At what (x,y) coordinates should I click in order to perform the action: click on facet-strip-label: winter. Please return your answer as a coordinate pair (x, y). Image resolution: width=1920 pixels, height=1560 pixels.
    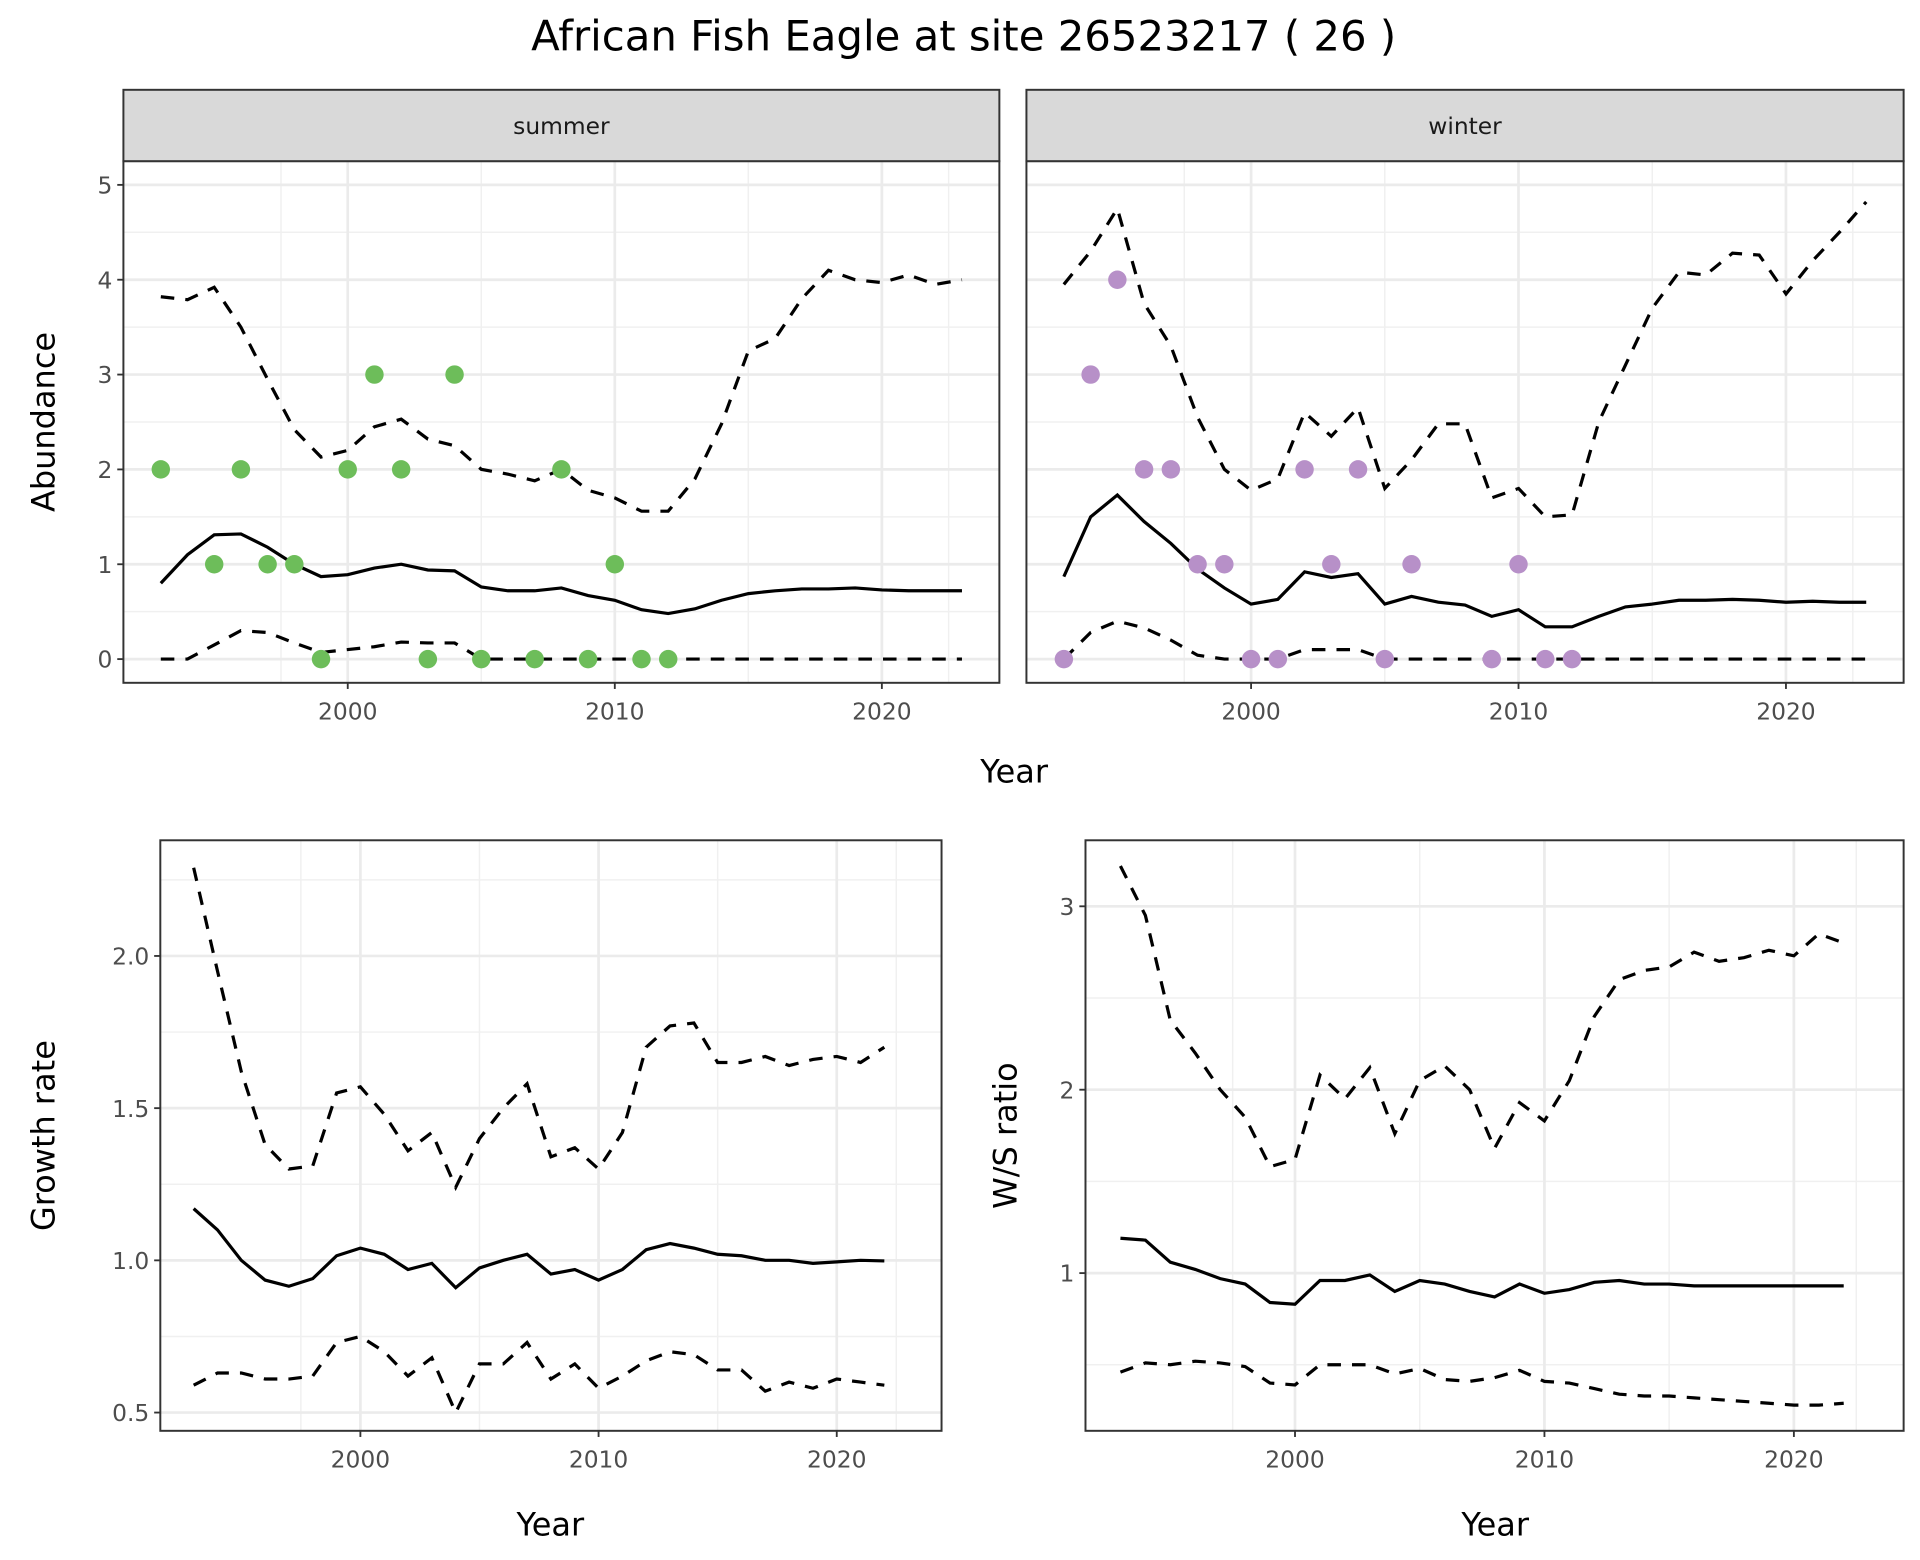
    Looking at the image, I should click on (1465, 126).